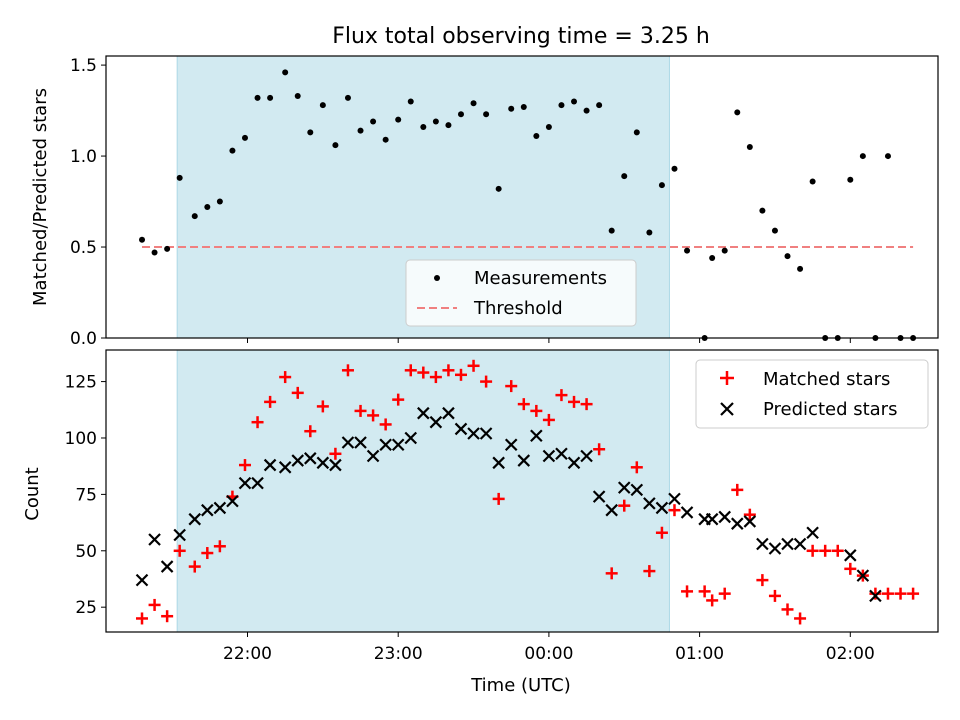 The image size is (960, 720). Describe the element at coordinates (850, 654) in the screenshot. I see `x-tick-label: 02:00` at that location.